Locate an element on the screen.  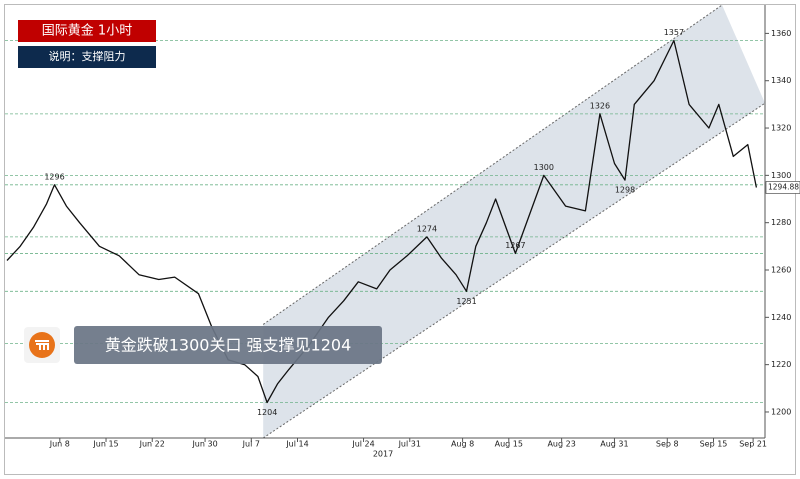
headline: 黄金跌破1300关口 强支撑见1204 is located at coordinates (228, 345).